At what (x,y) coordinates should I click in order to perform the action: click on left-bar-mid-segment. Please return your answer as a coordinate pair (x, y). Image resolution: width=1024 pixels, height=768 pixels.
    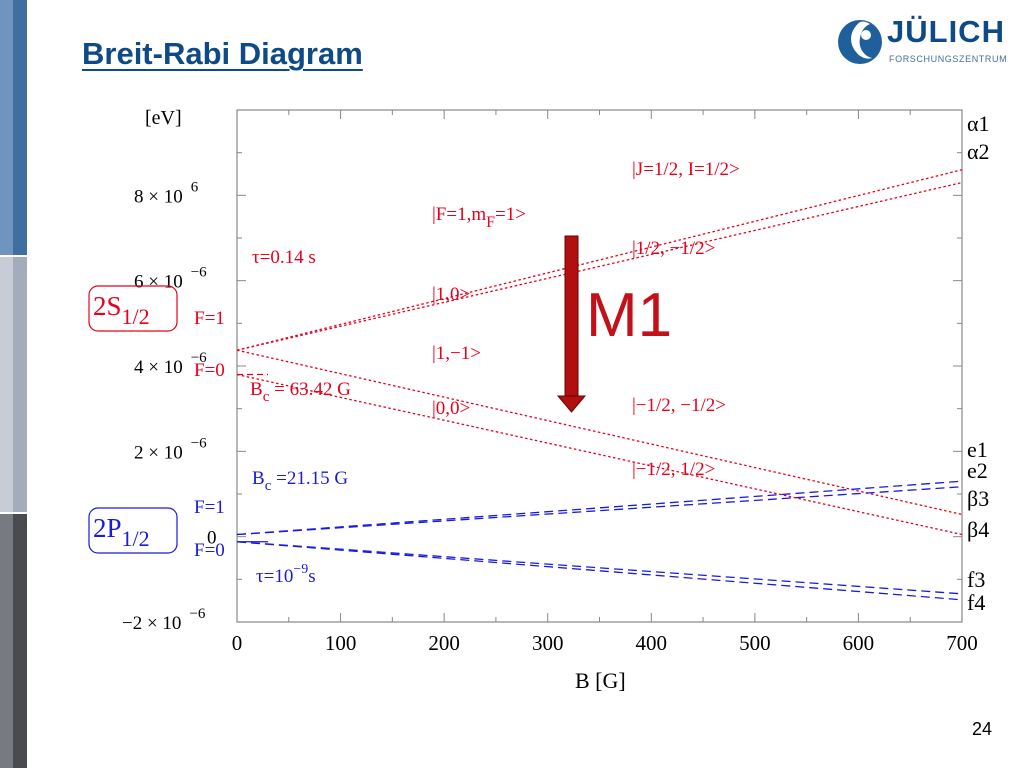
    Looking at the image, I should click on (6, 384).